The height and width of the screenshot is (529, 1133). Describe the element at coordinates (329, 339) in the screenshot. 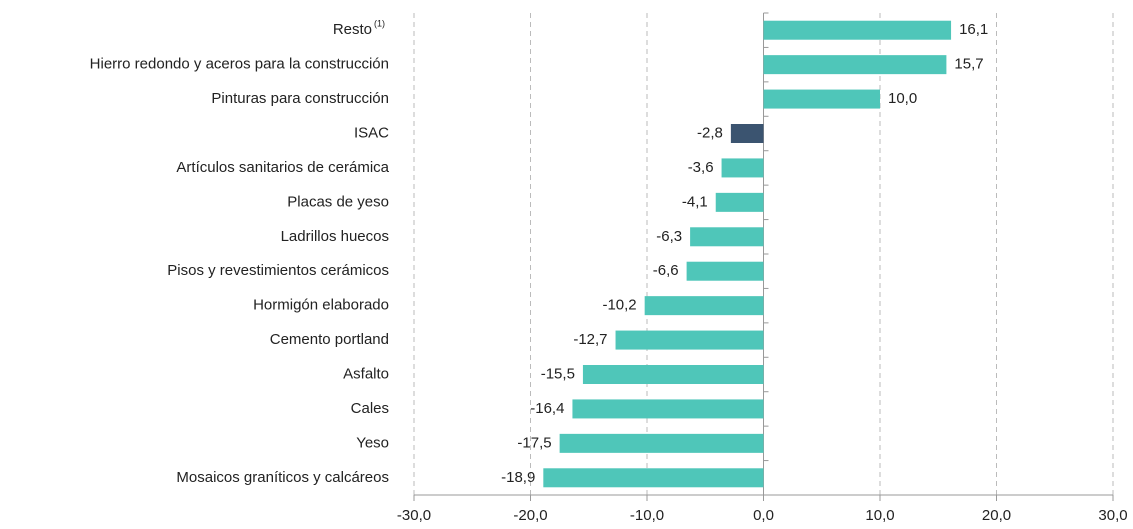

I see `category-label: Cemento portland` at that location.